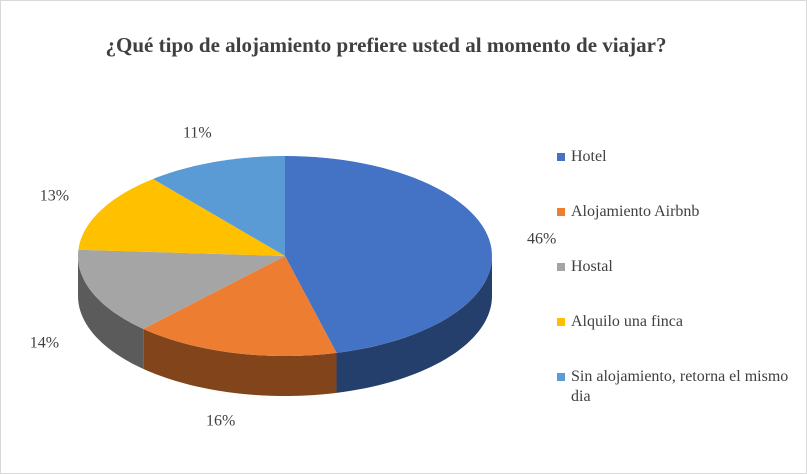 This screenshot has height=474, width=807. What do you see at coordinates (220, 421) in the screenshot?
I see `data-label: 16%` at bounding box center [220, 421].